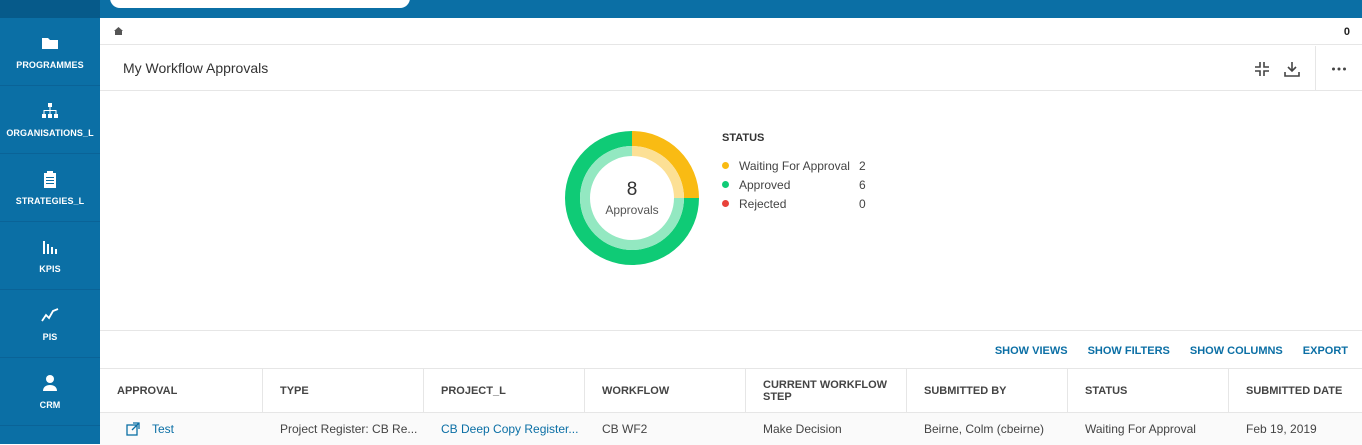  Describe the element at coordinates (343, 390) in the screenshot. I see `column-header-type: TYPE` at that location.